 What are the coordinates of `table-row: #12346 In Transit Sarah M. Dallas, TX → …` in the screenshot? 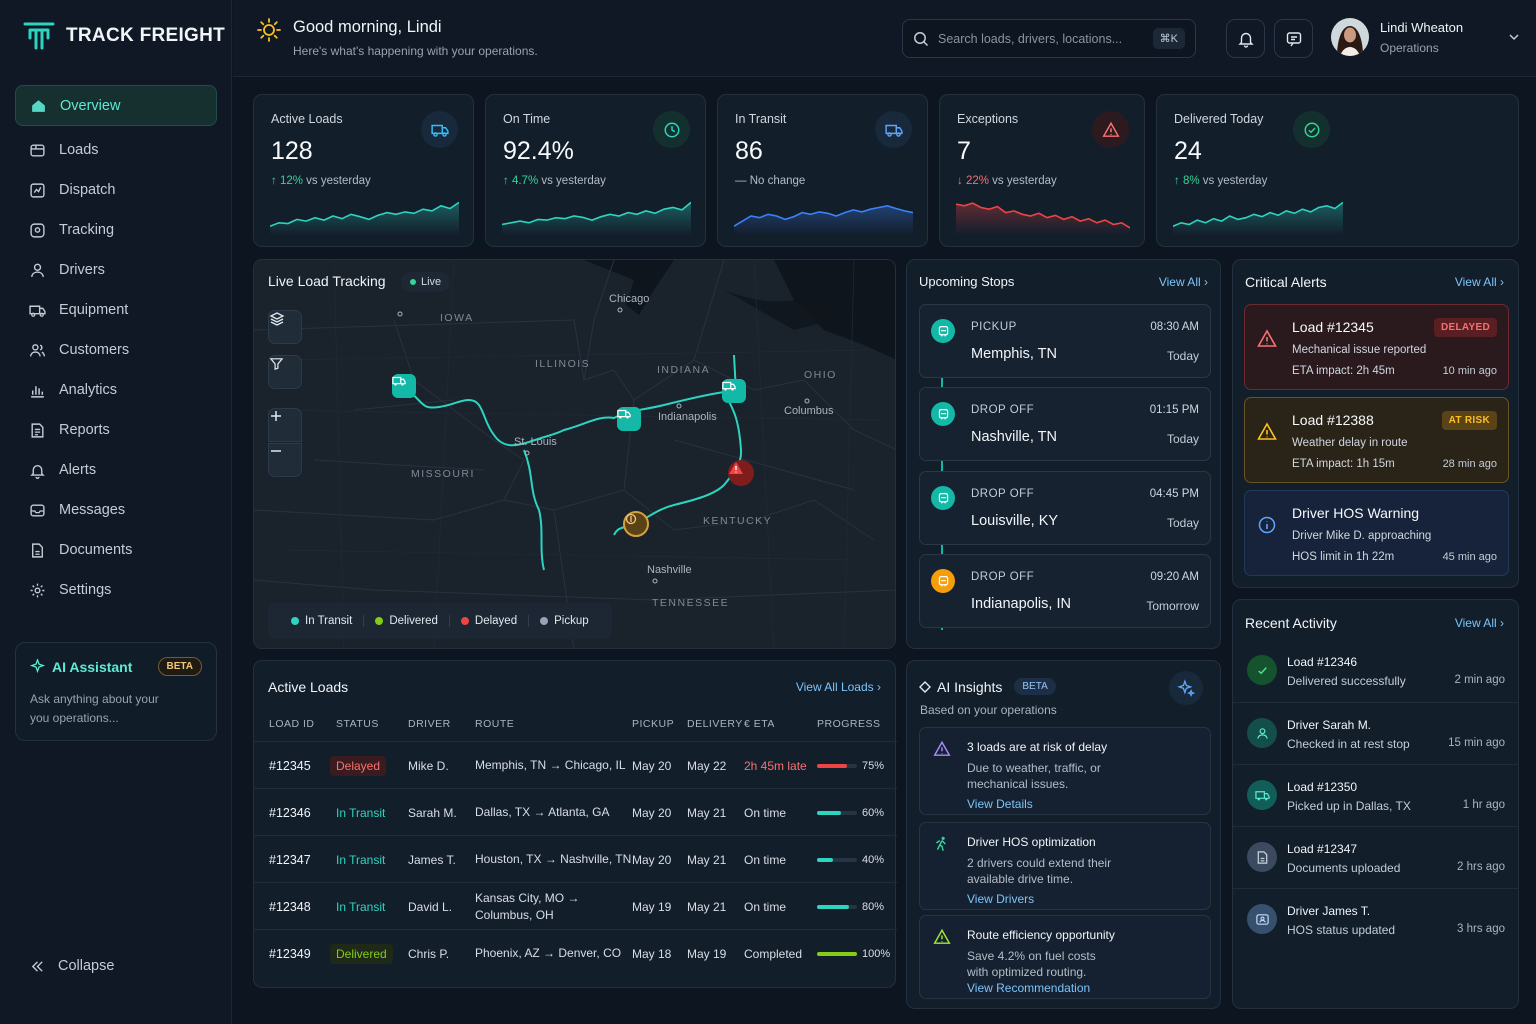 It's located at (575, 811).